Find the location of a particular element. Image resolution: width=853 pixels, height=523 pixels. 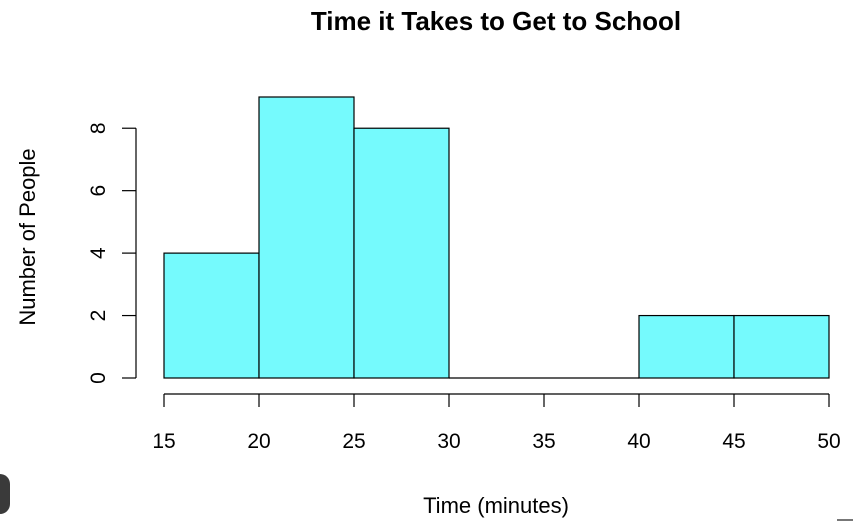

y-axis-label: Number of People is located at coordinates (27, 236).